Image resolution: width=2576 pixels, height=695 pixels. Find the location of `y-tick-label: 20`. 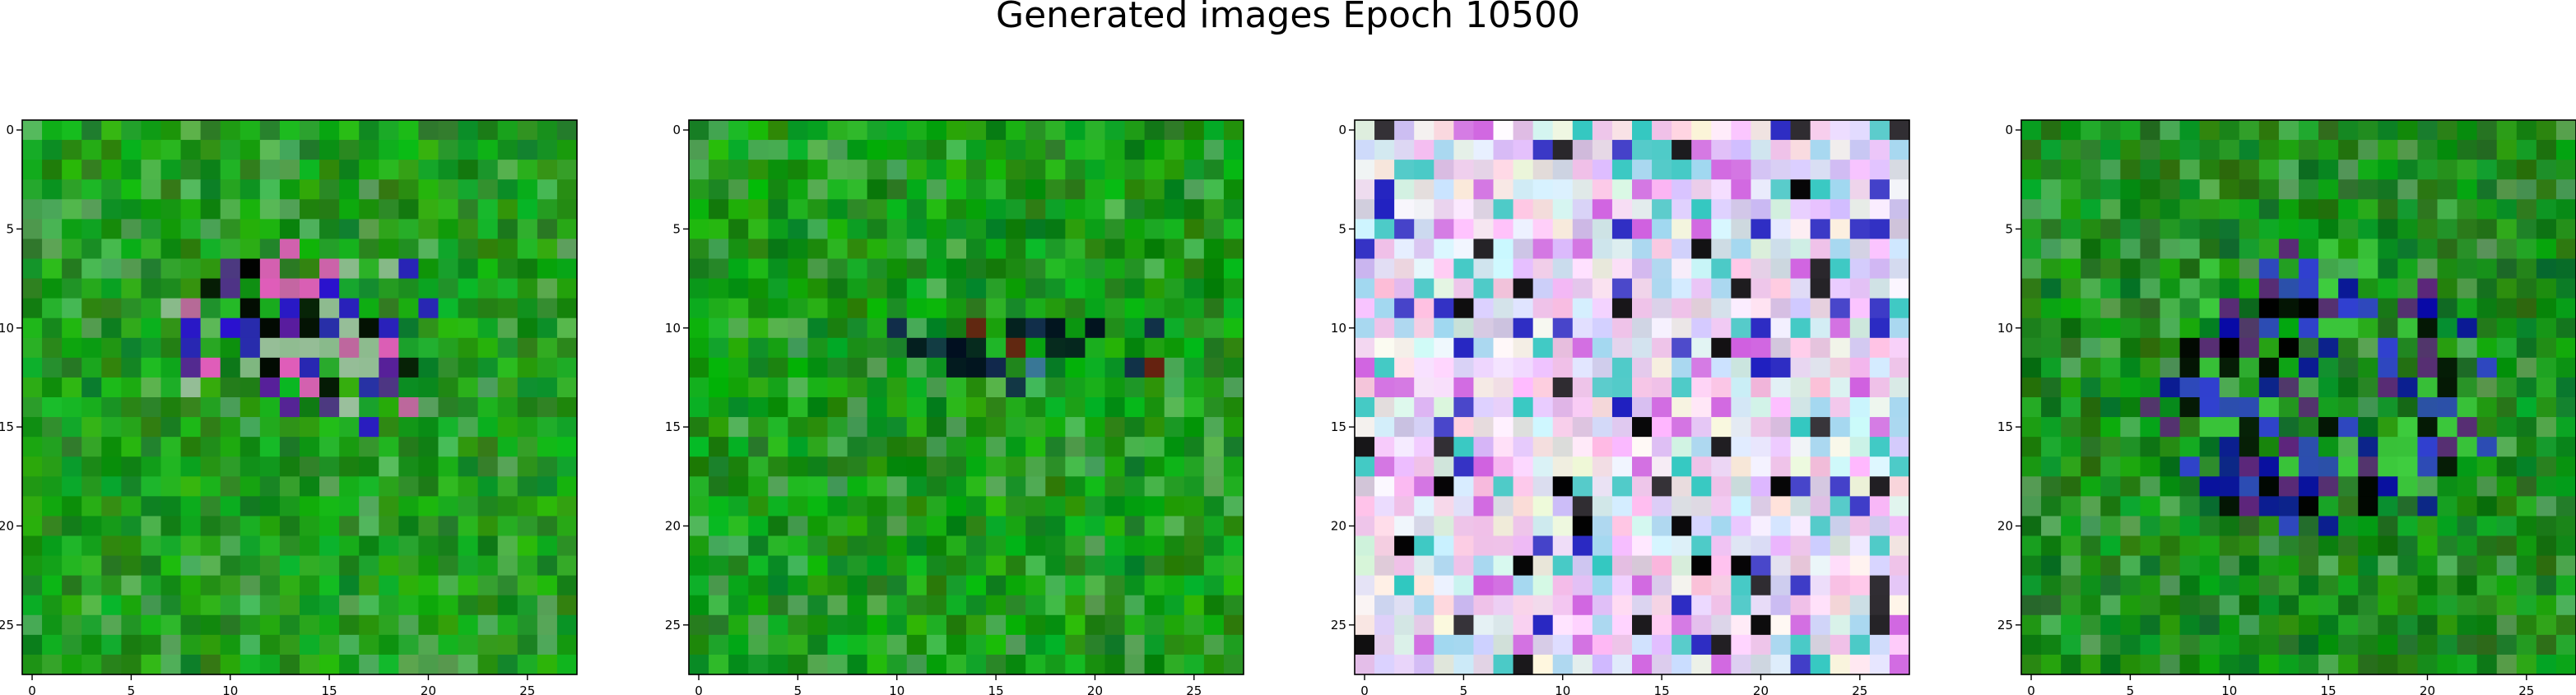

y-tick-label: 20 is located at coordinates (2005, 525).